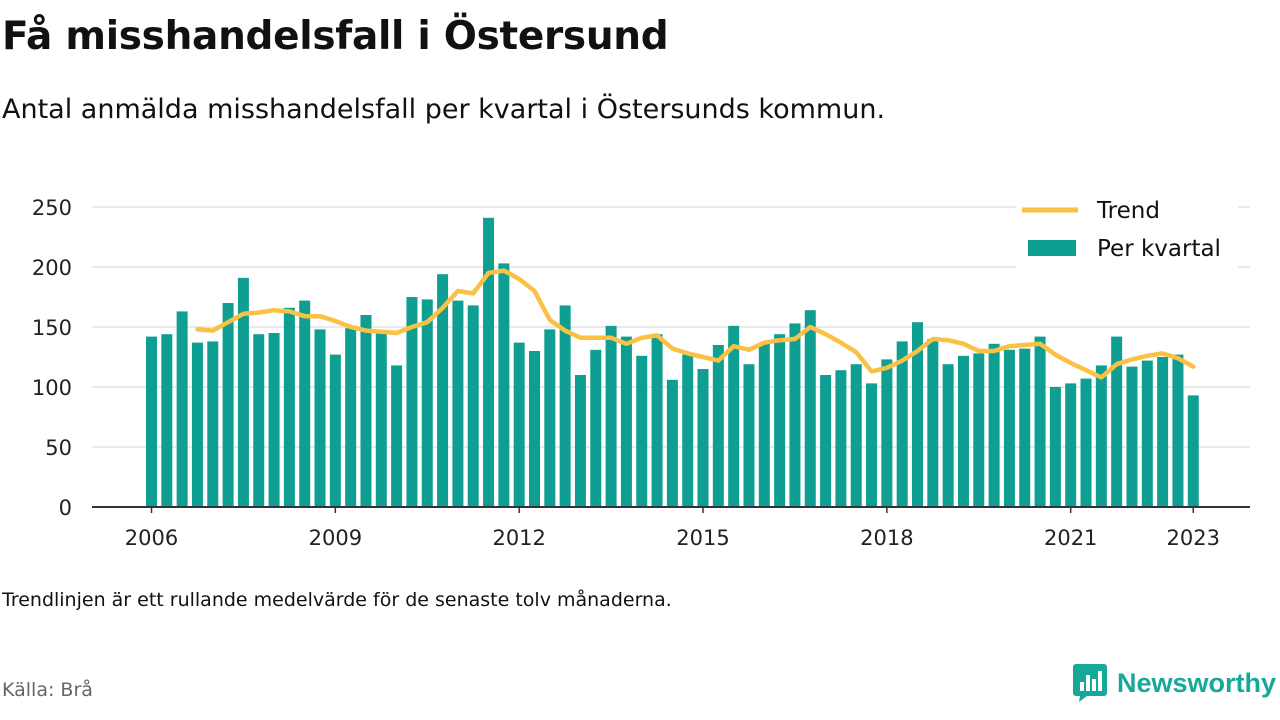 This screenshot has width=1280, height=720. Describe the element at coordinates (1052, 248) in the screenshot. I see `legend-bar-swatch` at that location.